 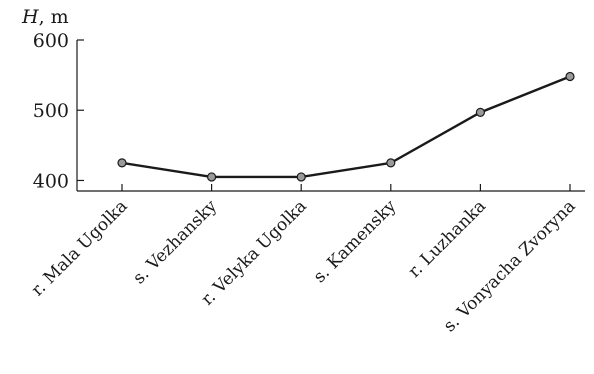 I want to click on x-tick-label: r. Luzhanka, so click(x=447, y=238).